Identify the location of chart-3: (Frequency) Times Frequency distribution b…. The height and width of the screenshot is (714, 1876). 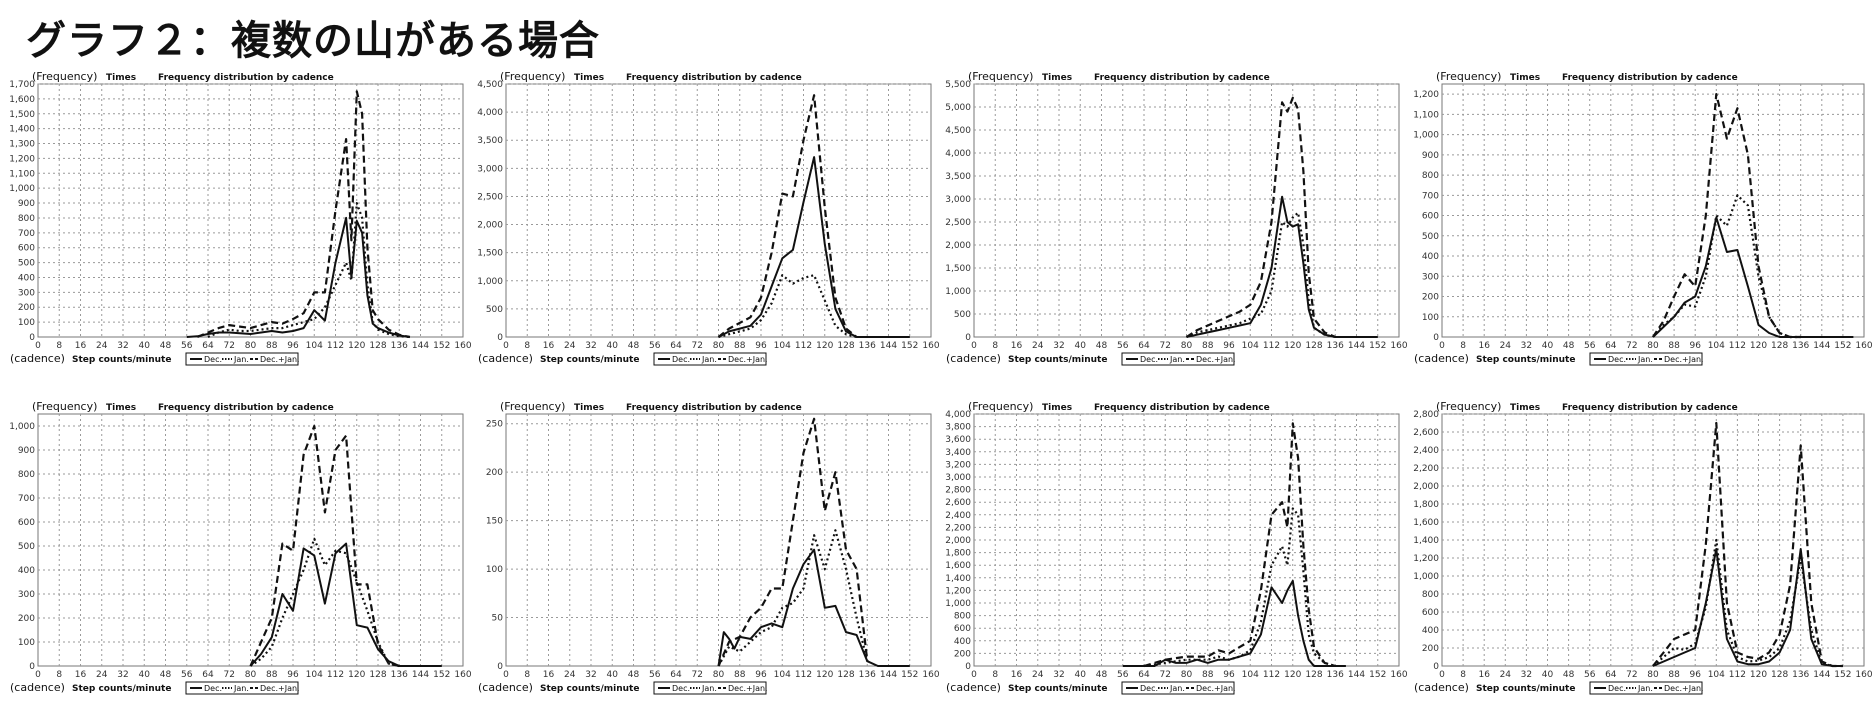
(1176, 218).